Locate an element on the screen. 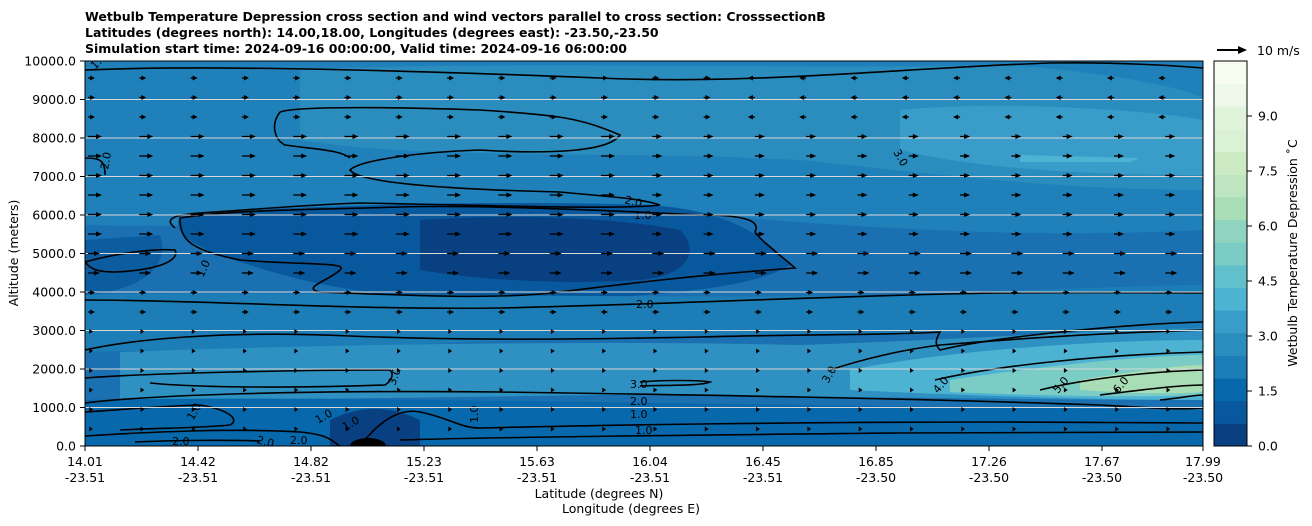  colorbar-label: Wetbulb Temperature Depression ˚C is located at coordinates (1292, 253).